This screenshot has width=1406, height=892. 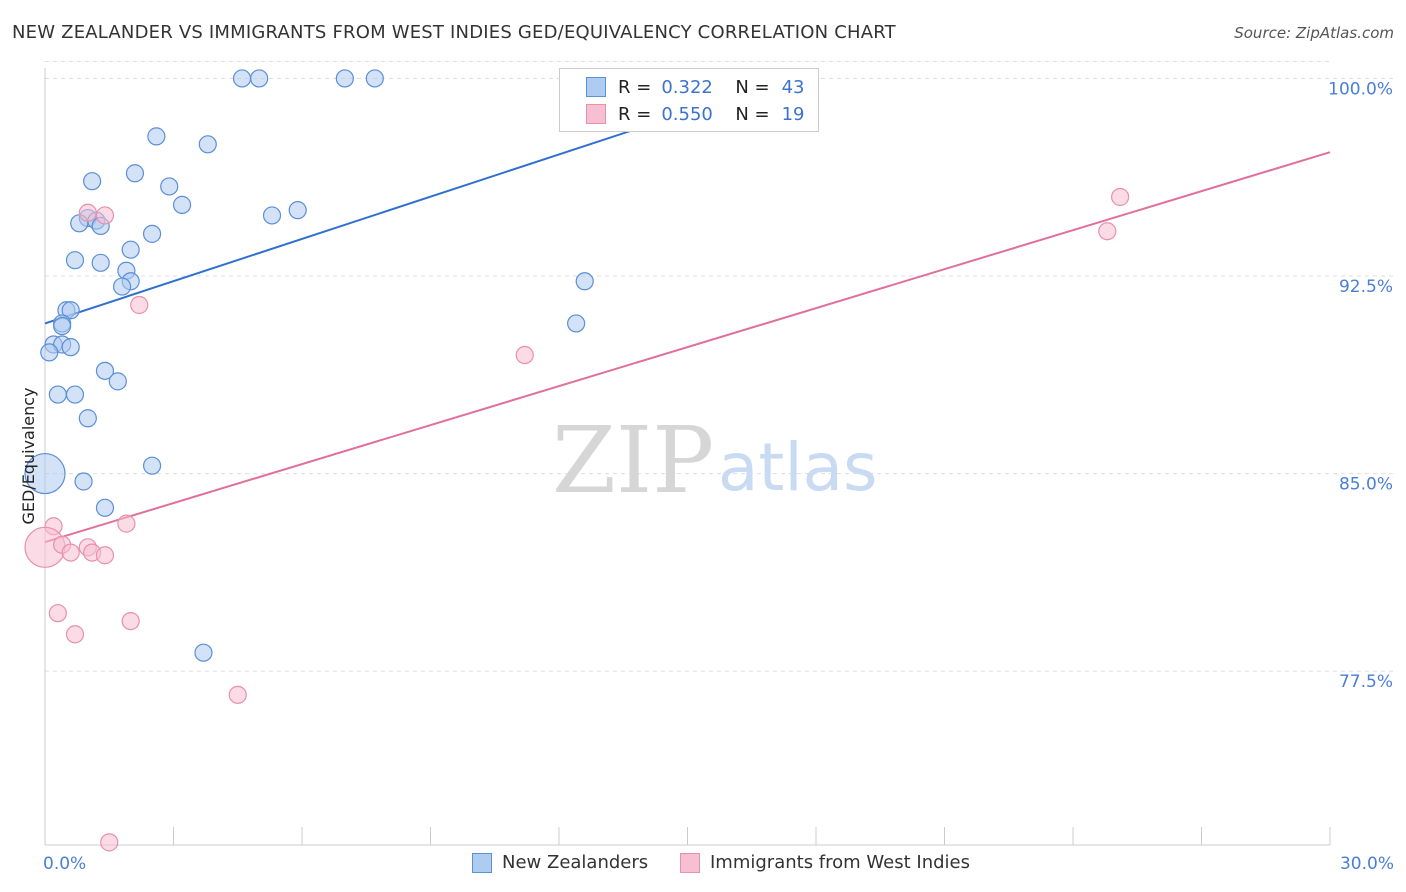 I want to click on legend-row-west-indies: R = 0.550 N = 19, so click(x=695, y=114).